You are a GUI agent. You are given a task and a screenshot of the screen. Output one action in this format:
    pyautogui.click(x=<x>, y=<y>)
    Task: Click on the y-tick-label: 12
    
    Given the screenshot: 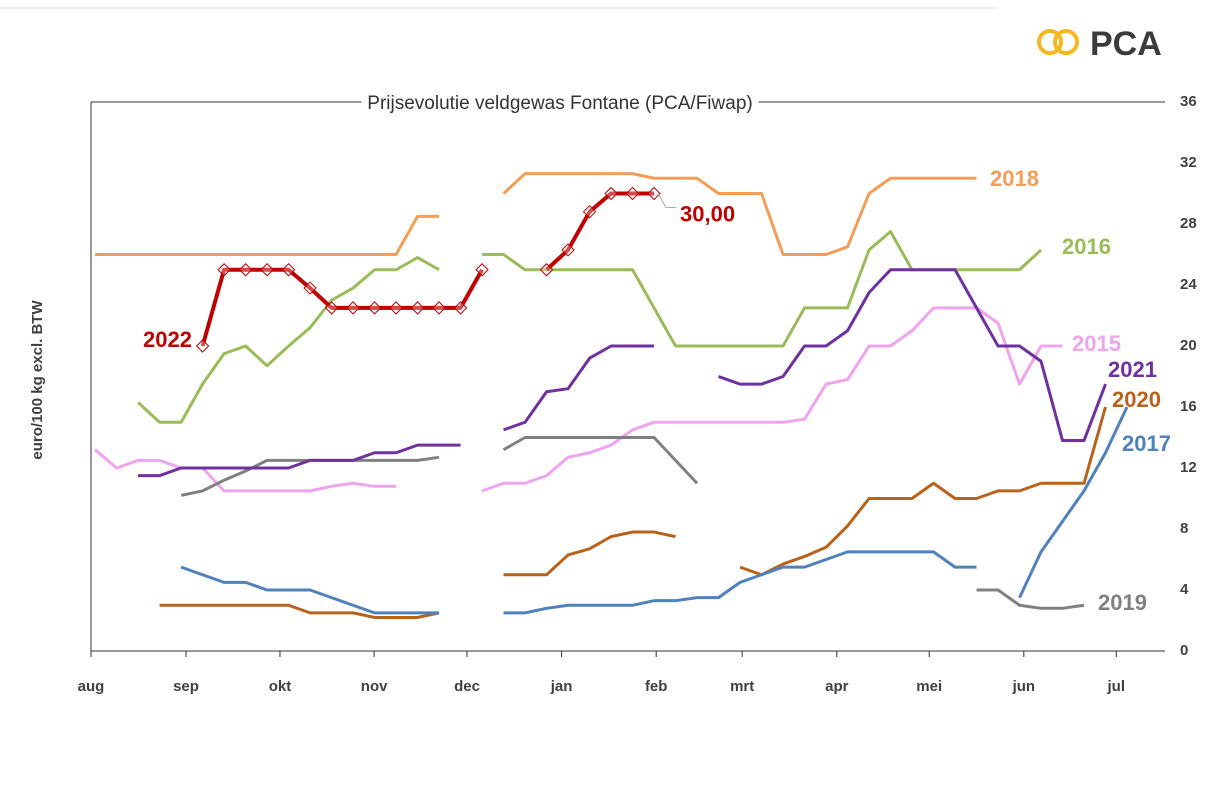 What is the action you would take?
    pyautogui.click(x=1188, y=467)
    